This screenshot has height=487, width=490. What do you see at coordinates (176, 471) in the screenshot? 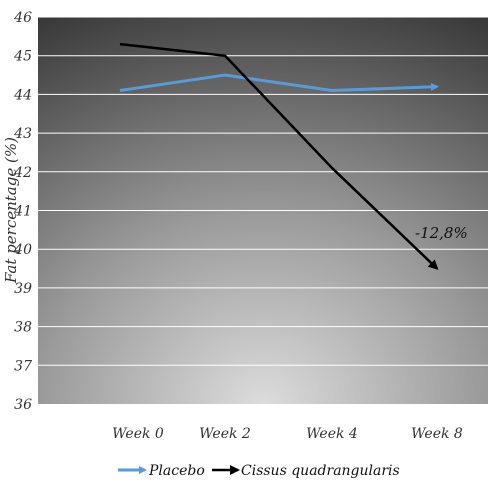
I see `legend-label-placebo: Placebo` at bounding box center [176, 471].